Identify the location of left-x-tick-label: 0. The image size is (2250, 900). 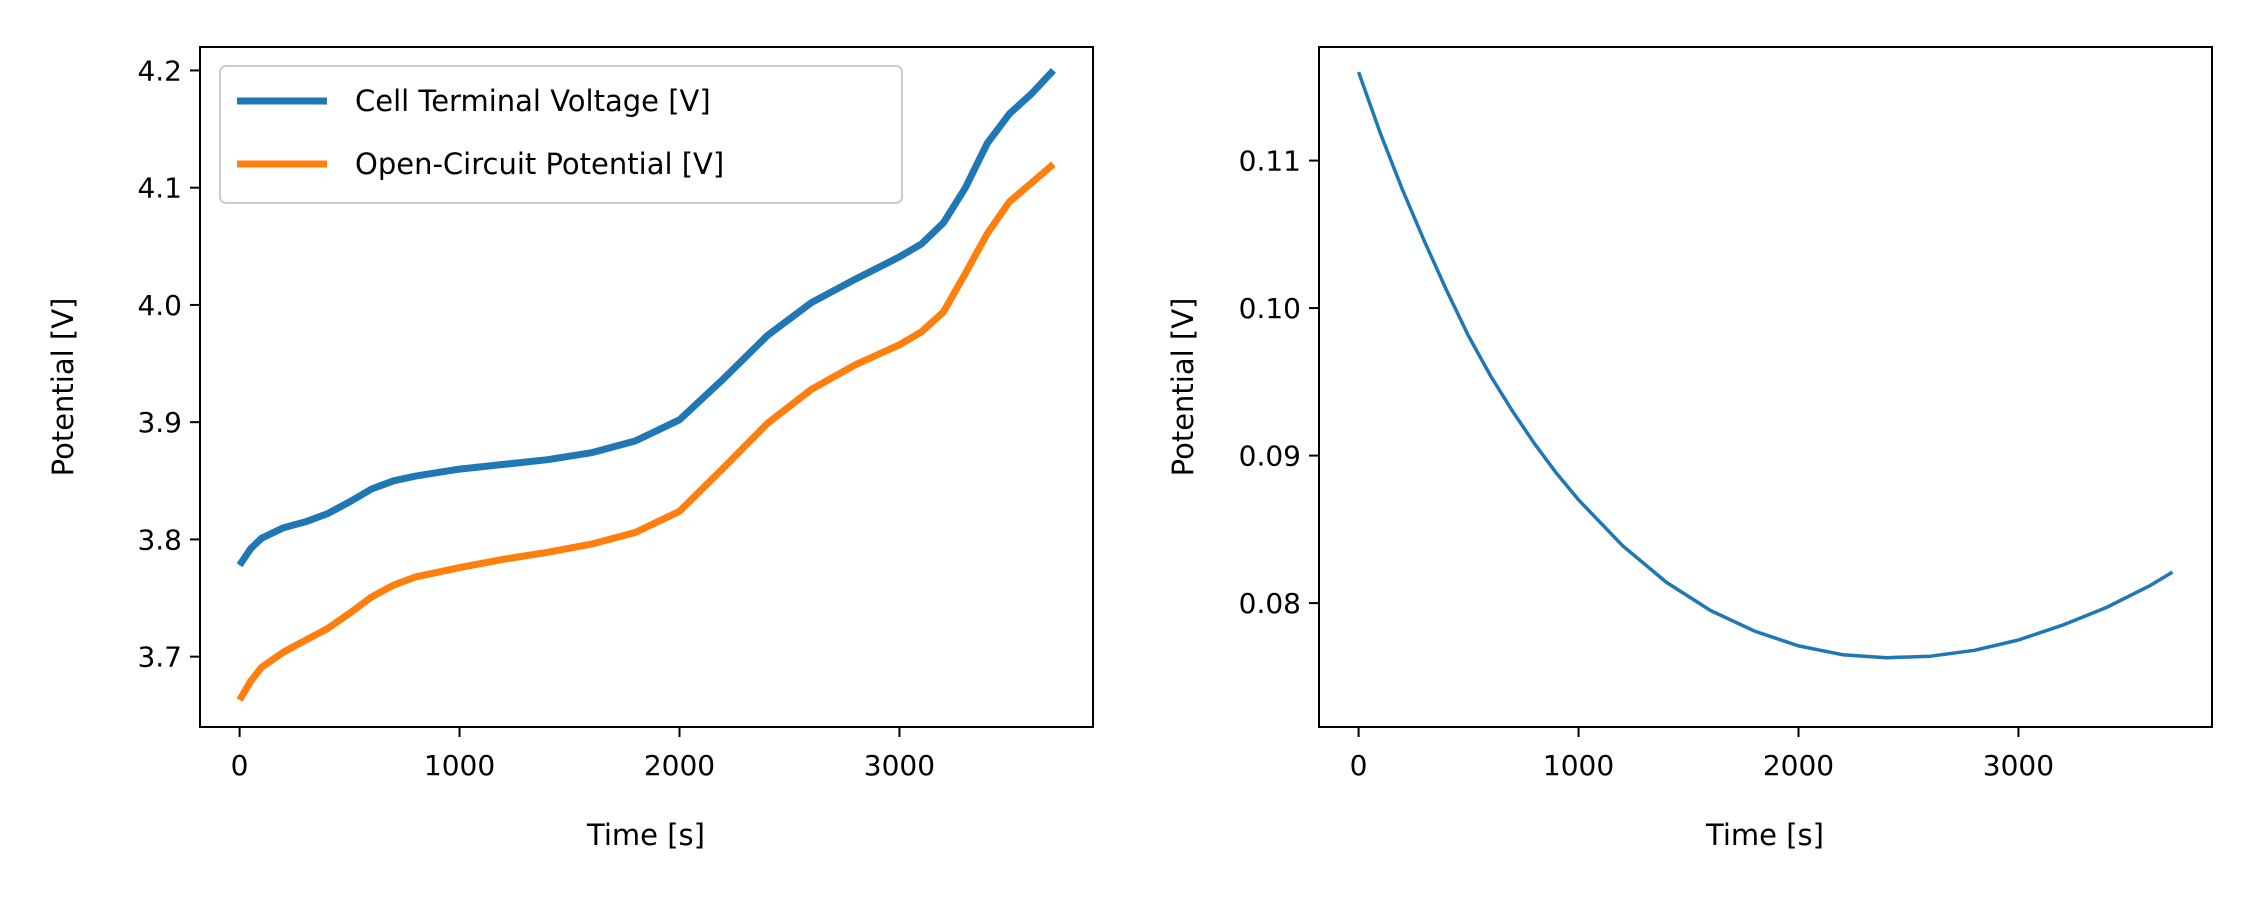
(240, 765).